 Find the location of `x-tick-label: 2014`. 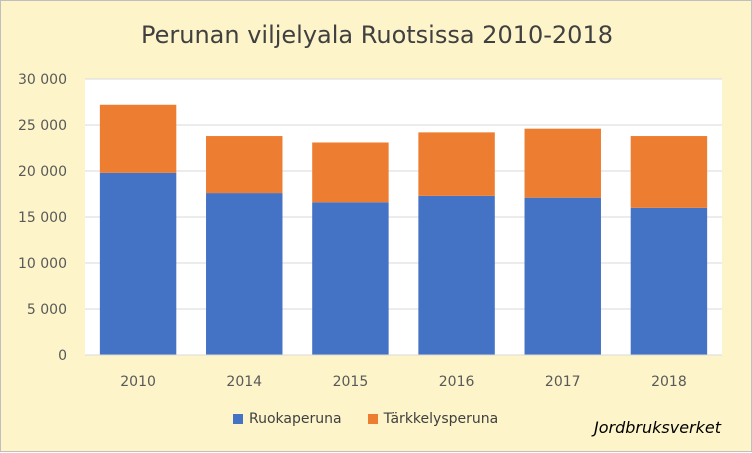

x-tick-label: 2014 is located at coordinates (244, 382).